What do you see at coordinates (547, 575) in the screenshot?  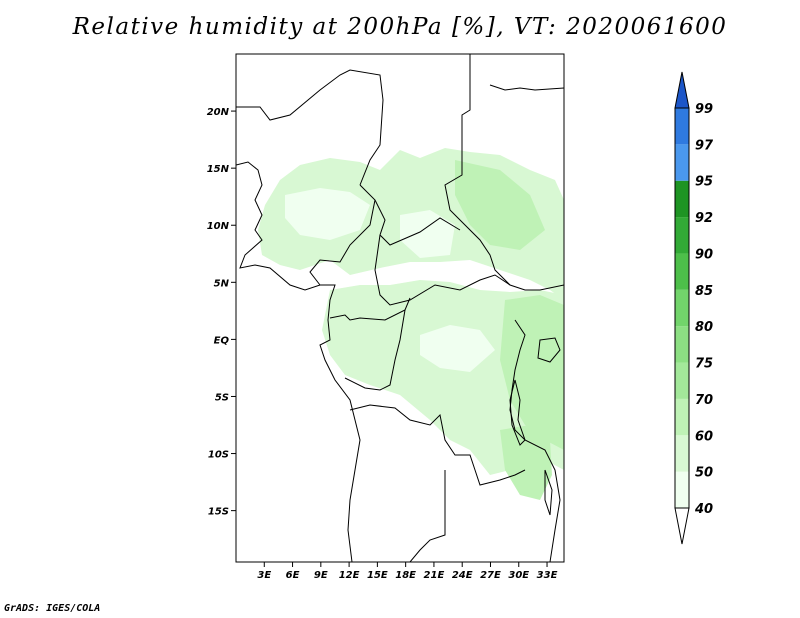 I see `lon-tick-label: 33E` at bounding box center [547, 575].